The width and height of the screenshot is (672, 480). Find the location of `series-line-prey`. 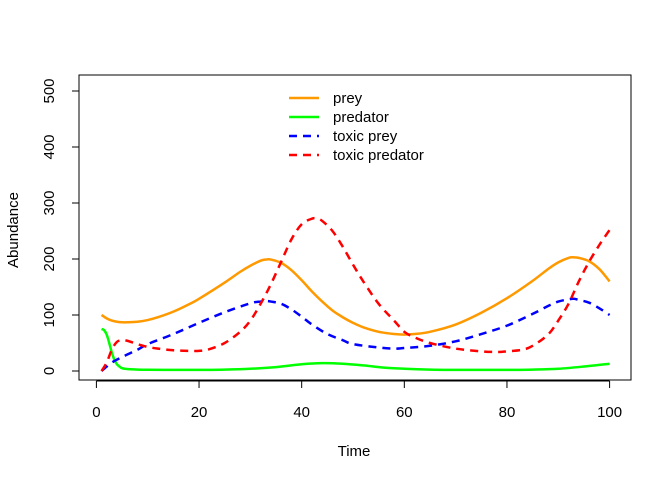

series-line-prey is located at coordinates (355, 296).